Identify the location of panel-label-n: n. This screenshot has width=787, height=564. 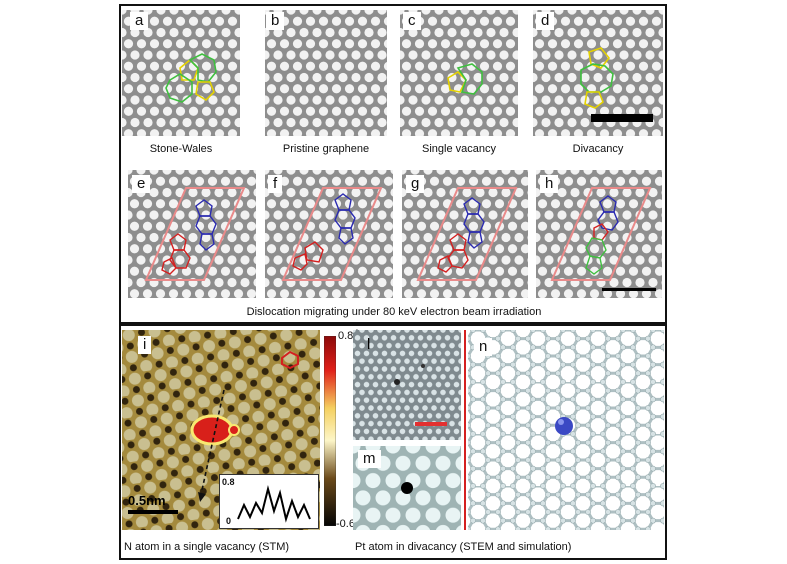
(483, 347).